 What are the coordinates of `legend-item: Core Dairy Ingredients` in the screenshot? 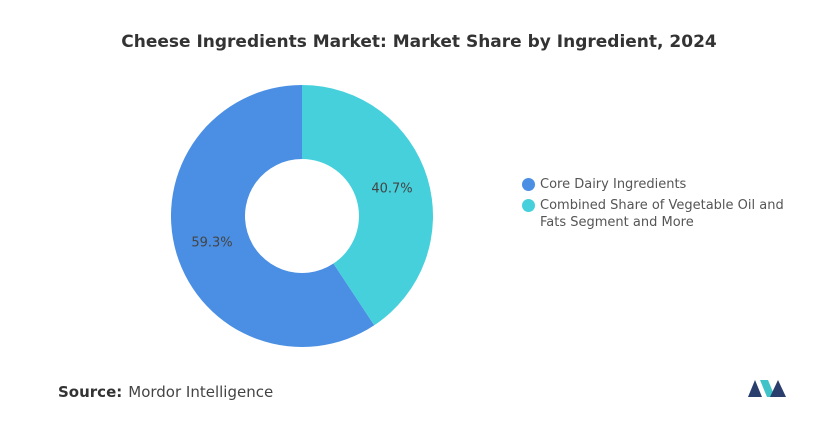 It's located at (657, 184).